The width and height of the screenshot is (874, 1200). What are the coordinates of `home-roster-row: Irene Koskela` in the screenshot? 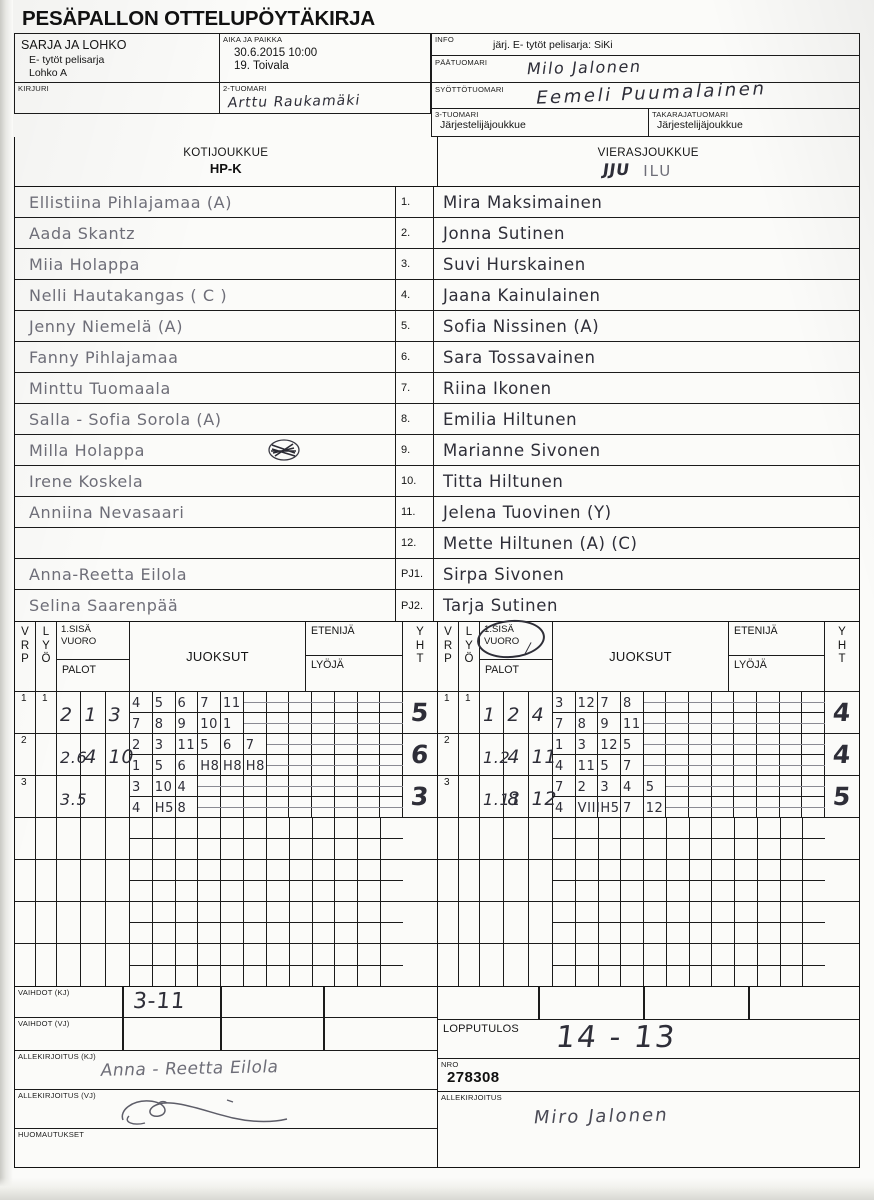 It's located at (205, 481).